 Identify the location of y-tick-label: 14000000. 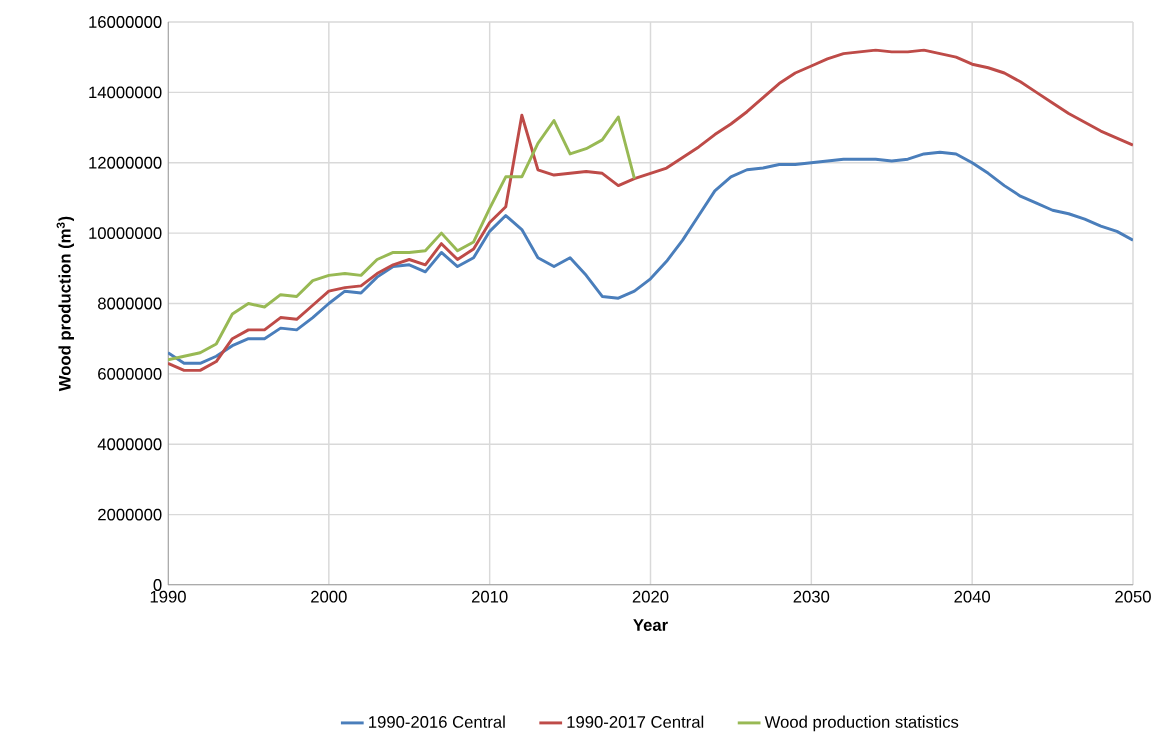
(125, 92).